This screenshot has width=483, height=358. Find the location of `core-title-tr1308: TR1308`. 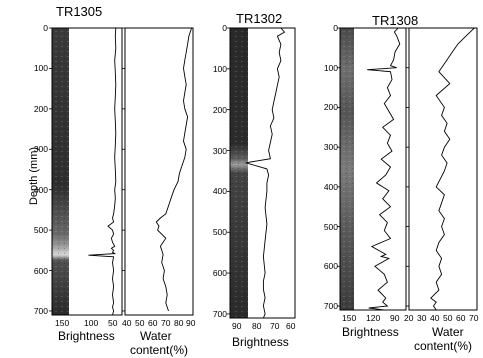

core-title-tr1308: TR1308 is located at coordinates (395, 20).